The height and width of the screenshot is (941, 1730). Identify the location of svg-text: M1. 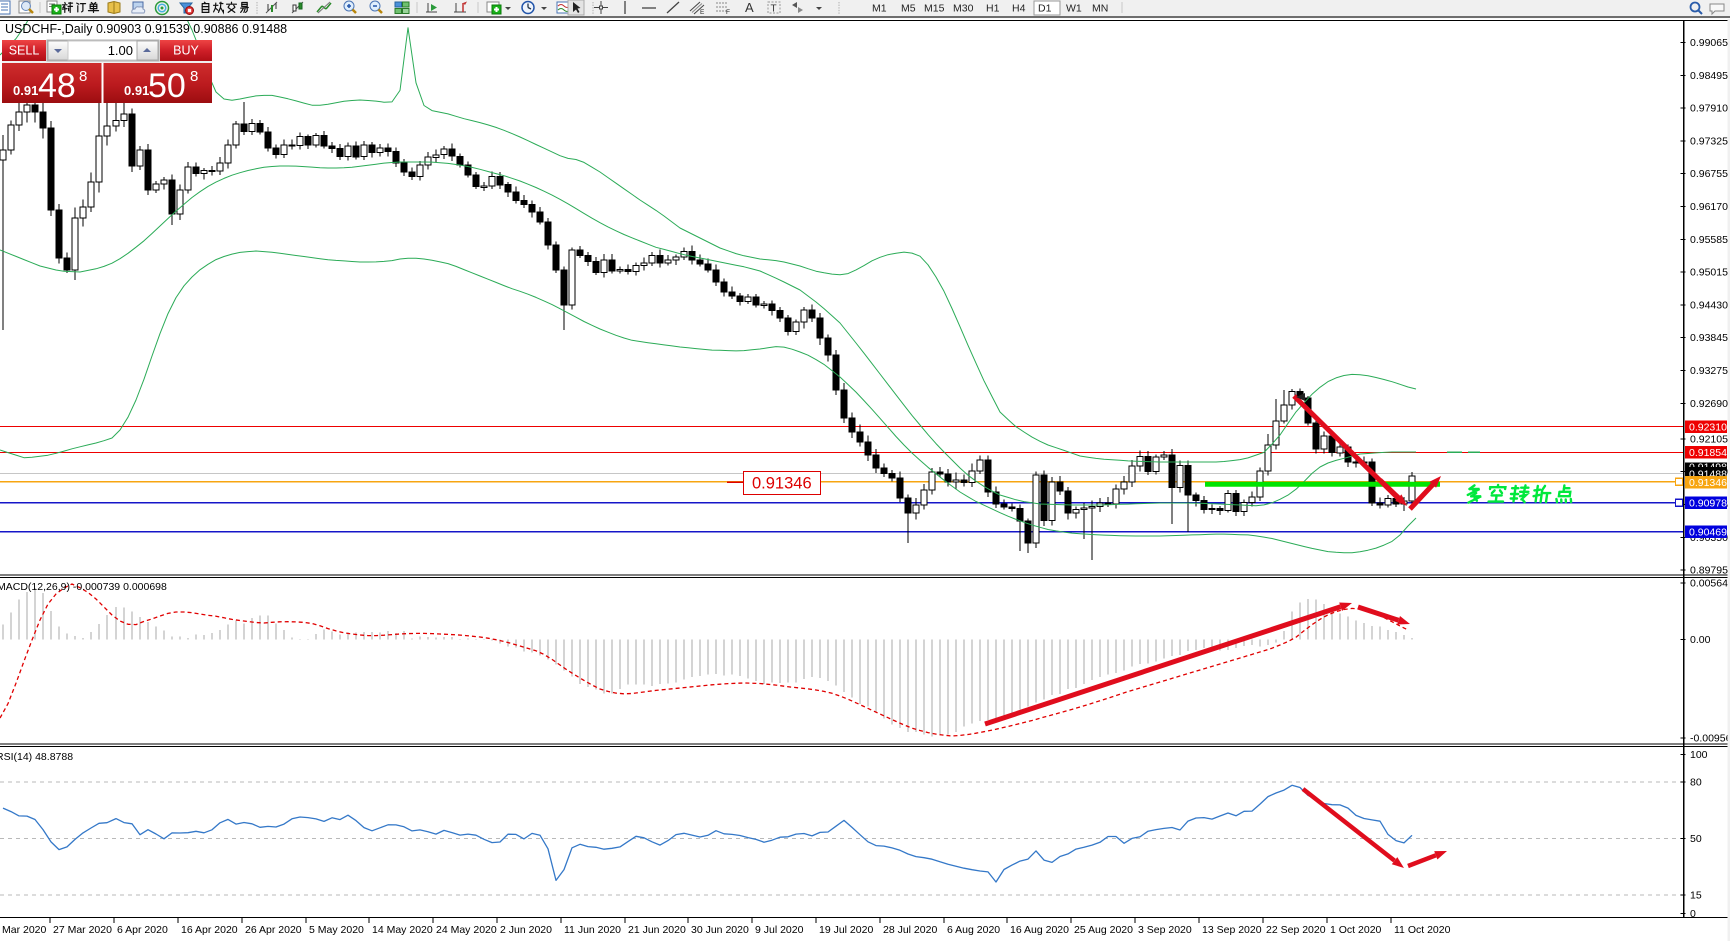
(879, 9).